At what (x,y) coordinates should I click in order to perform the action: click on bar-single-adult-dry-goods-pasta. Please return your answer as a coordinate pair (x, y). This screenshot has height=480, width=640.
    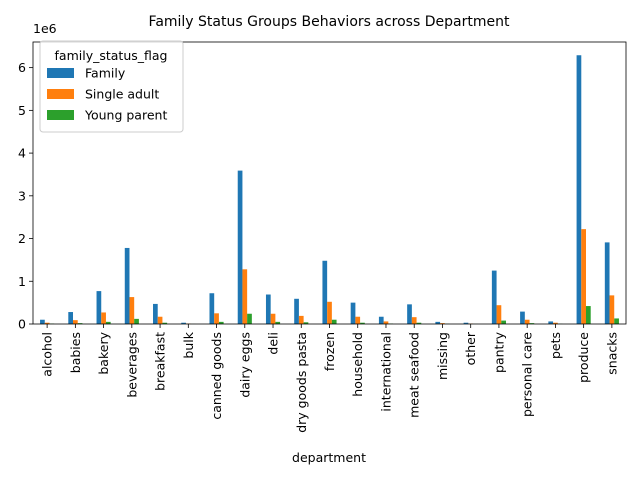
    Looking at the image, I should click on (301, 319).